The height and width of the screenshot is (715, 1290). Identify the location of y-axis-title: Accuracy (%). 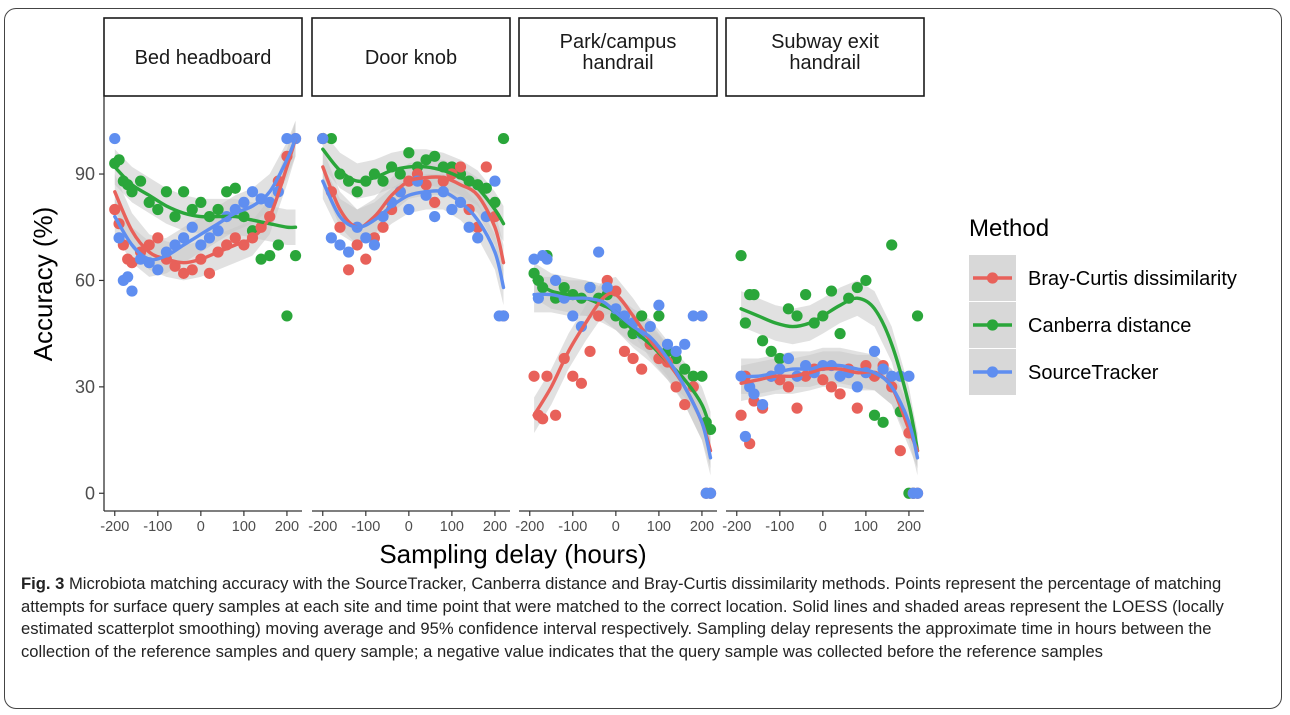
(43, 284).